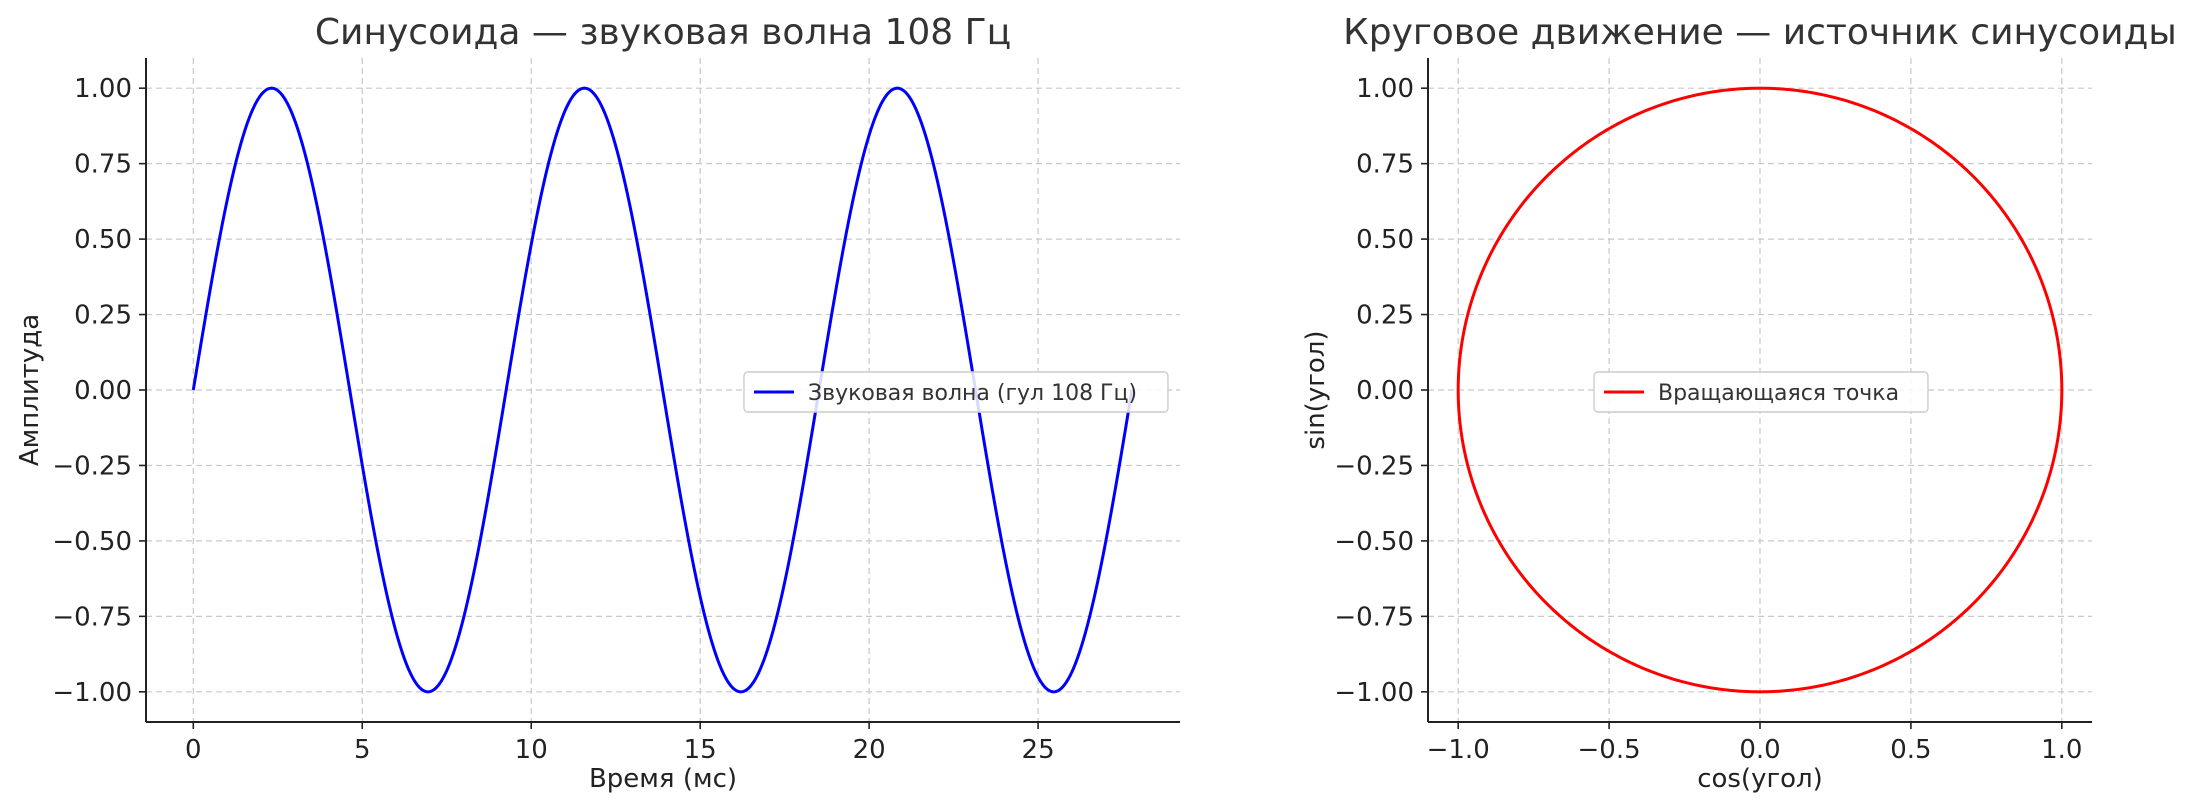 This screenshot has height=809, width=2200. What do you see at coordinates (1609, 750) in the screenshot?
I see `circle-x-tick-label: −0.5` at bounding box center [1609, 750].